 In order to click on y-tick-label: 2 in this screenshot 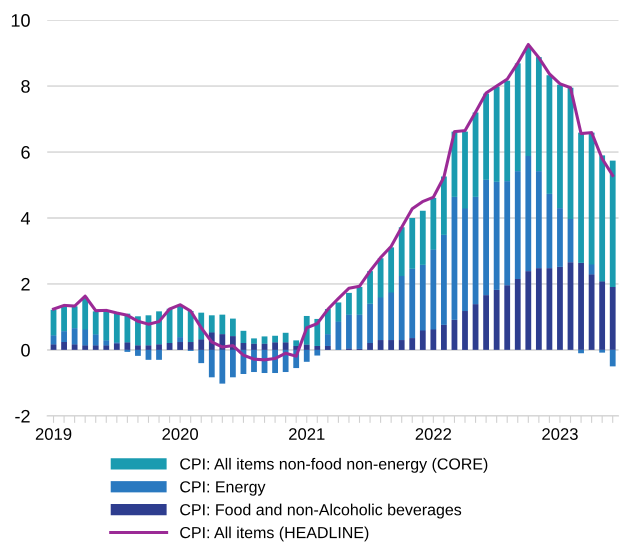, I will do `click(25, 284)`.